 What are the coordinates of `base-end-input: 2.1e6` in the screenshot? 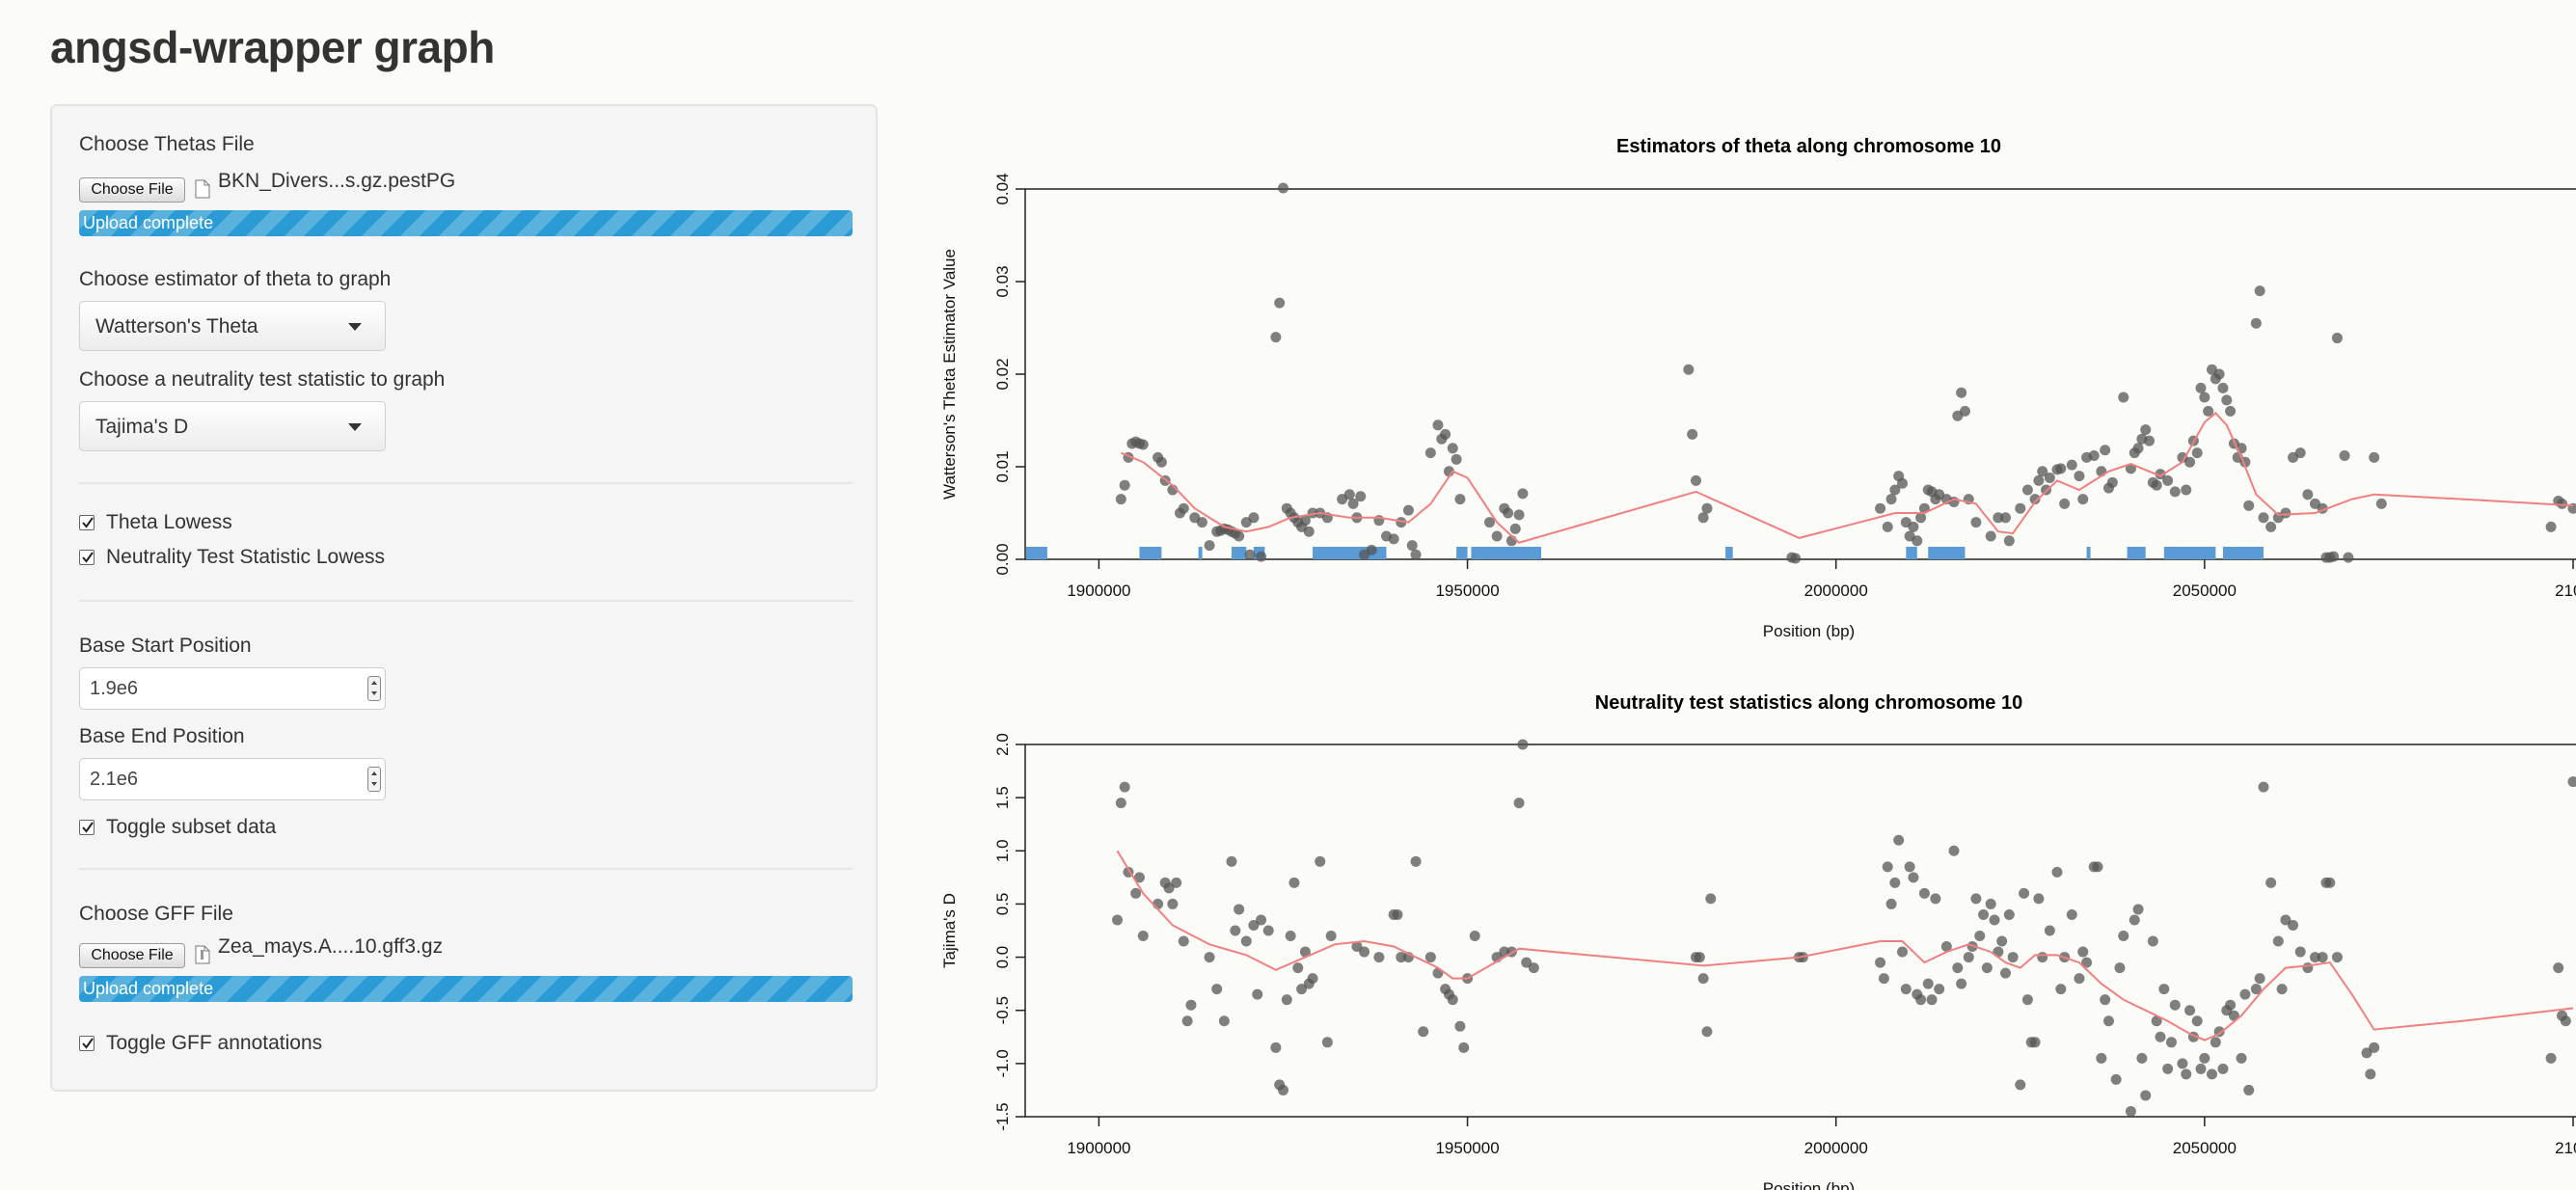 It's located at (232, 779).